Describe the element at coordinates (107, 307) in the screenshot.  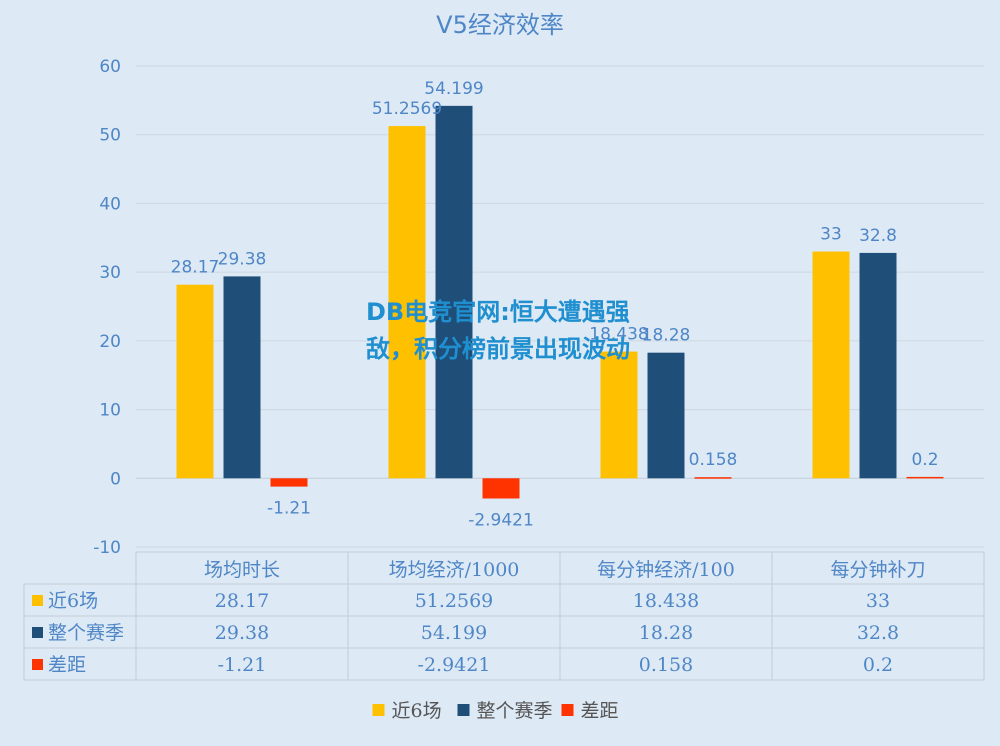
I see `y-axis: -10 0 10 20 30 40 50 60` at that location.